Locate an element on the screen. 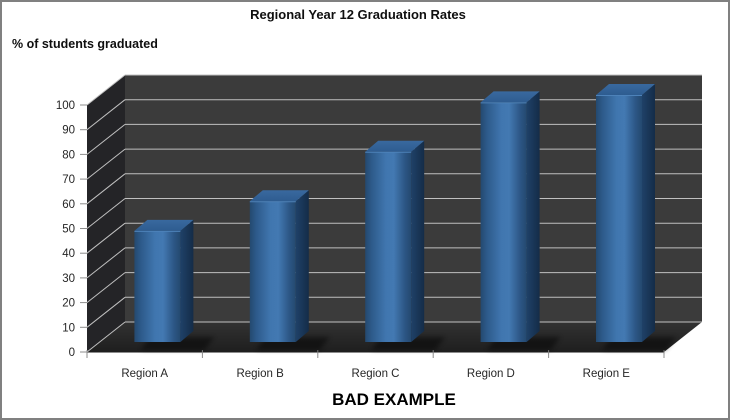 This screenshot has width=730, height=420. y-tick-label: 50 is located at coordinates (68, 230).